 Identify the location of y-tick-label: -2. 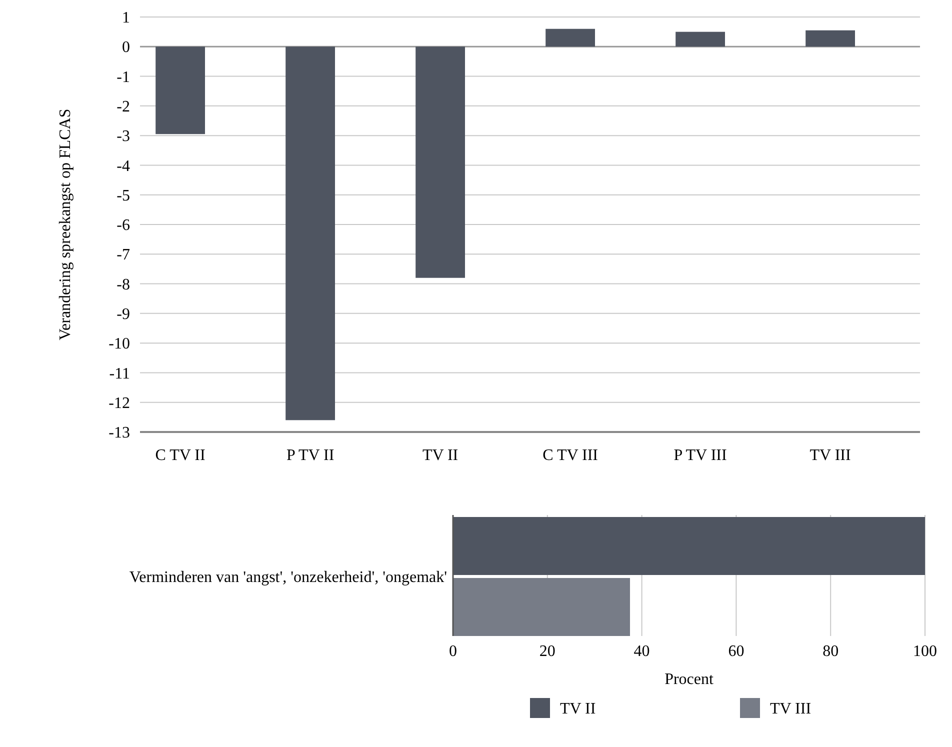
(123, 107).